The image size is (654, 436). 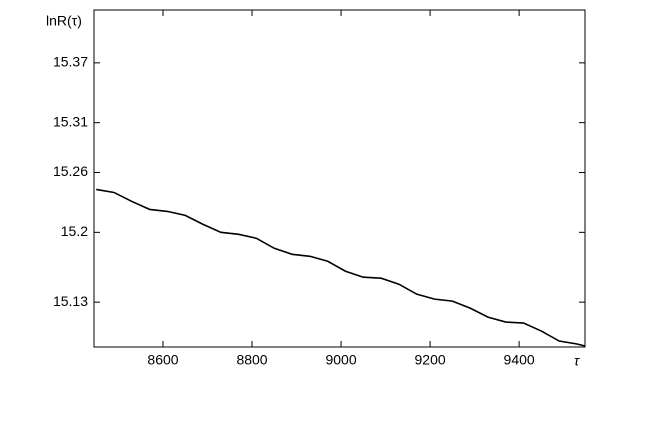 I want to click on x-tick-label: 8800, so click(x=251, y=360).